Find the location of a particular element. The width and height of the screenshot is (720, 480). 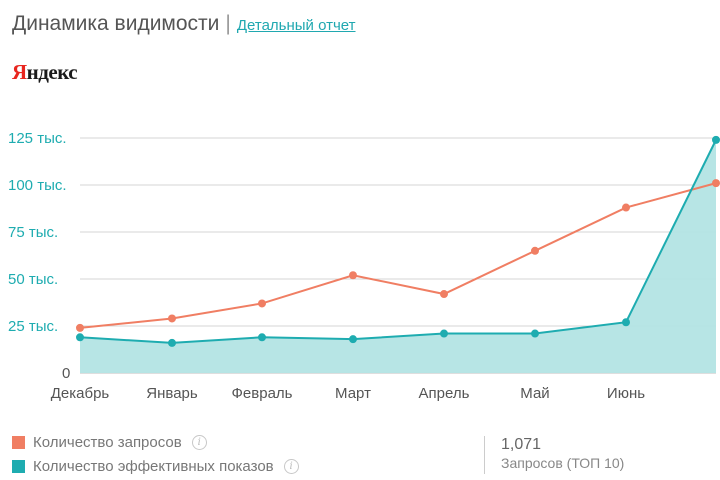

legend-swatch-impressions is located at coordinates (18, 466).